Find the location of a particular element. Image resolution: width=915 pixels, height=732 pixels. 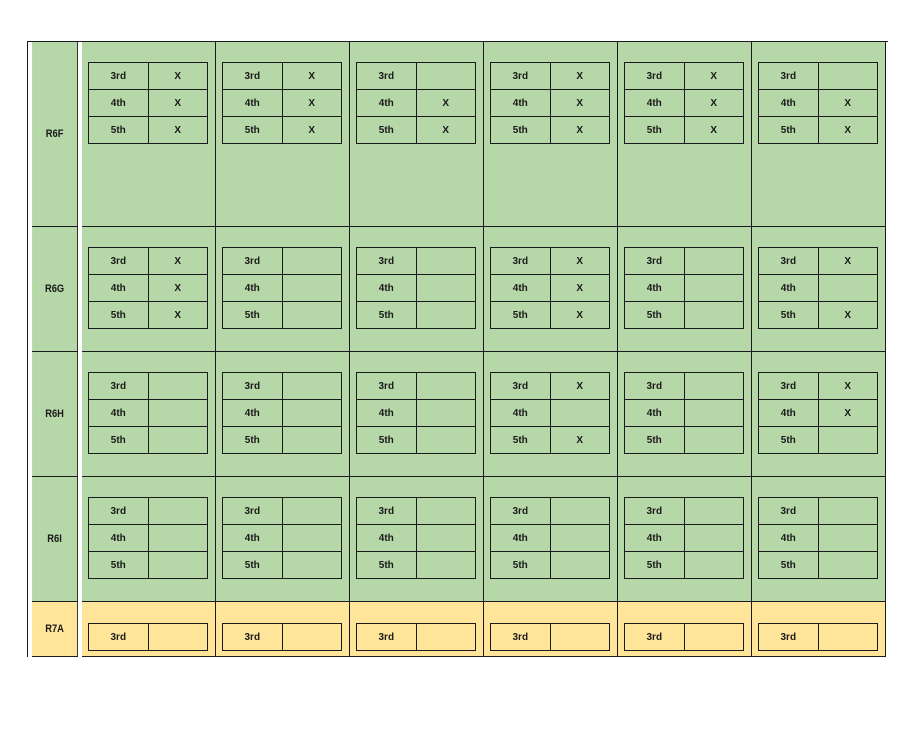

grade-table: 3rd X 4th 5th X is located at coordinates (818, 288).